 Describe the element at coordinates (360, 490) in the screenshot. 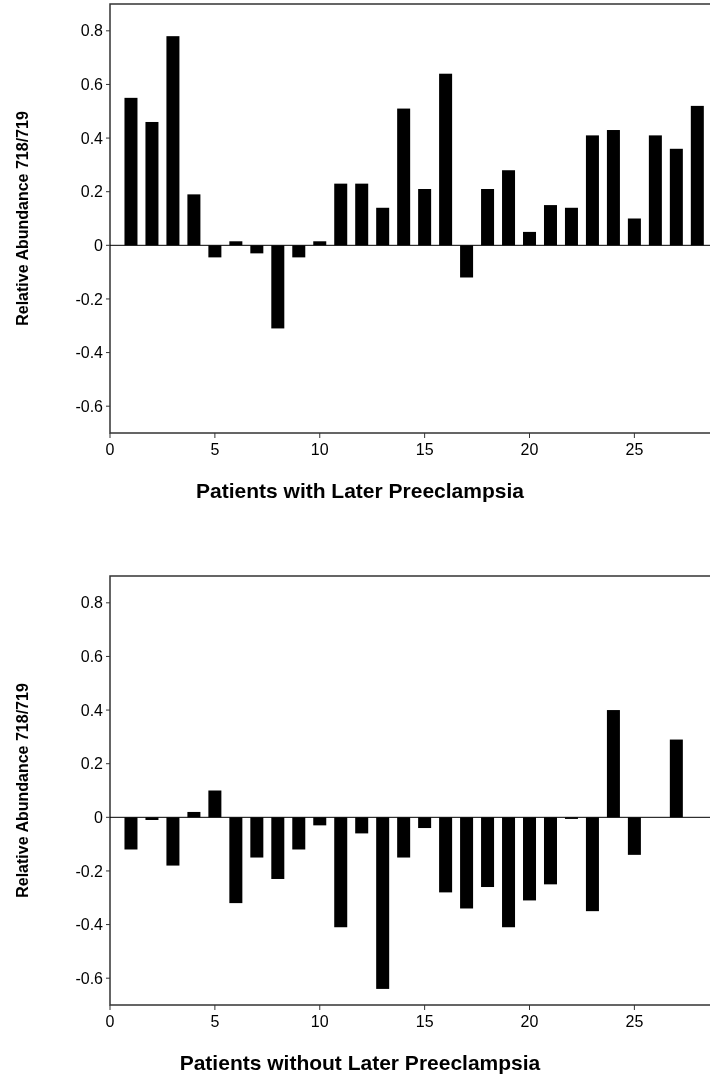

I see `x-axis-title: Patients with Later Preeclampsia` at that location.